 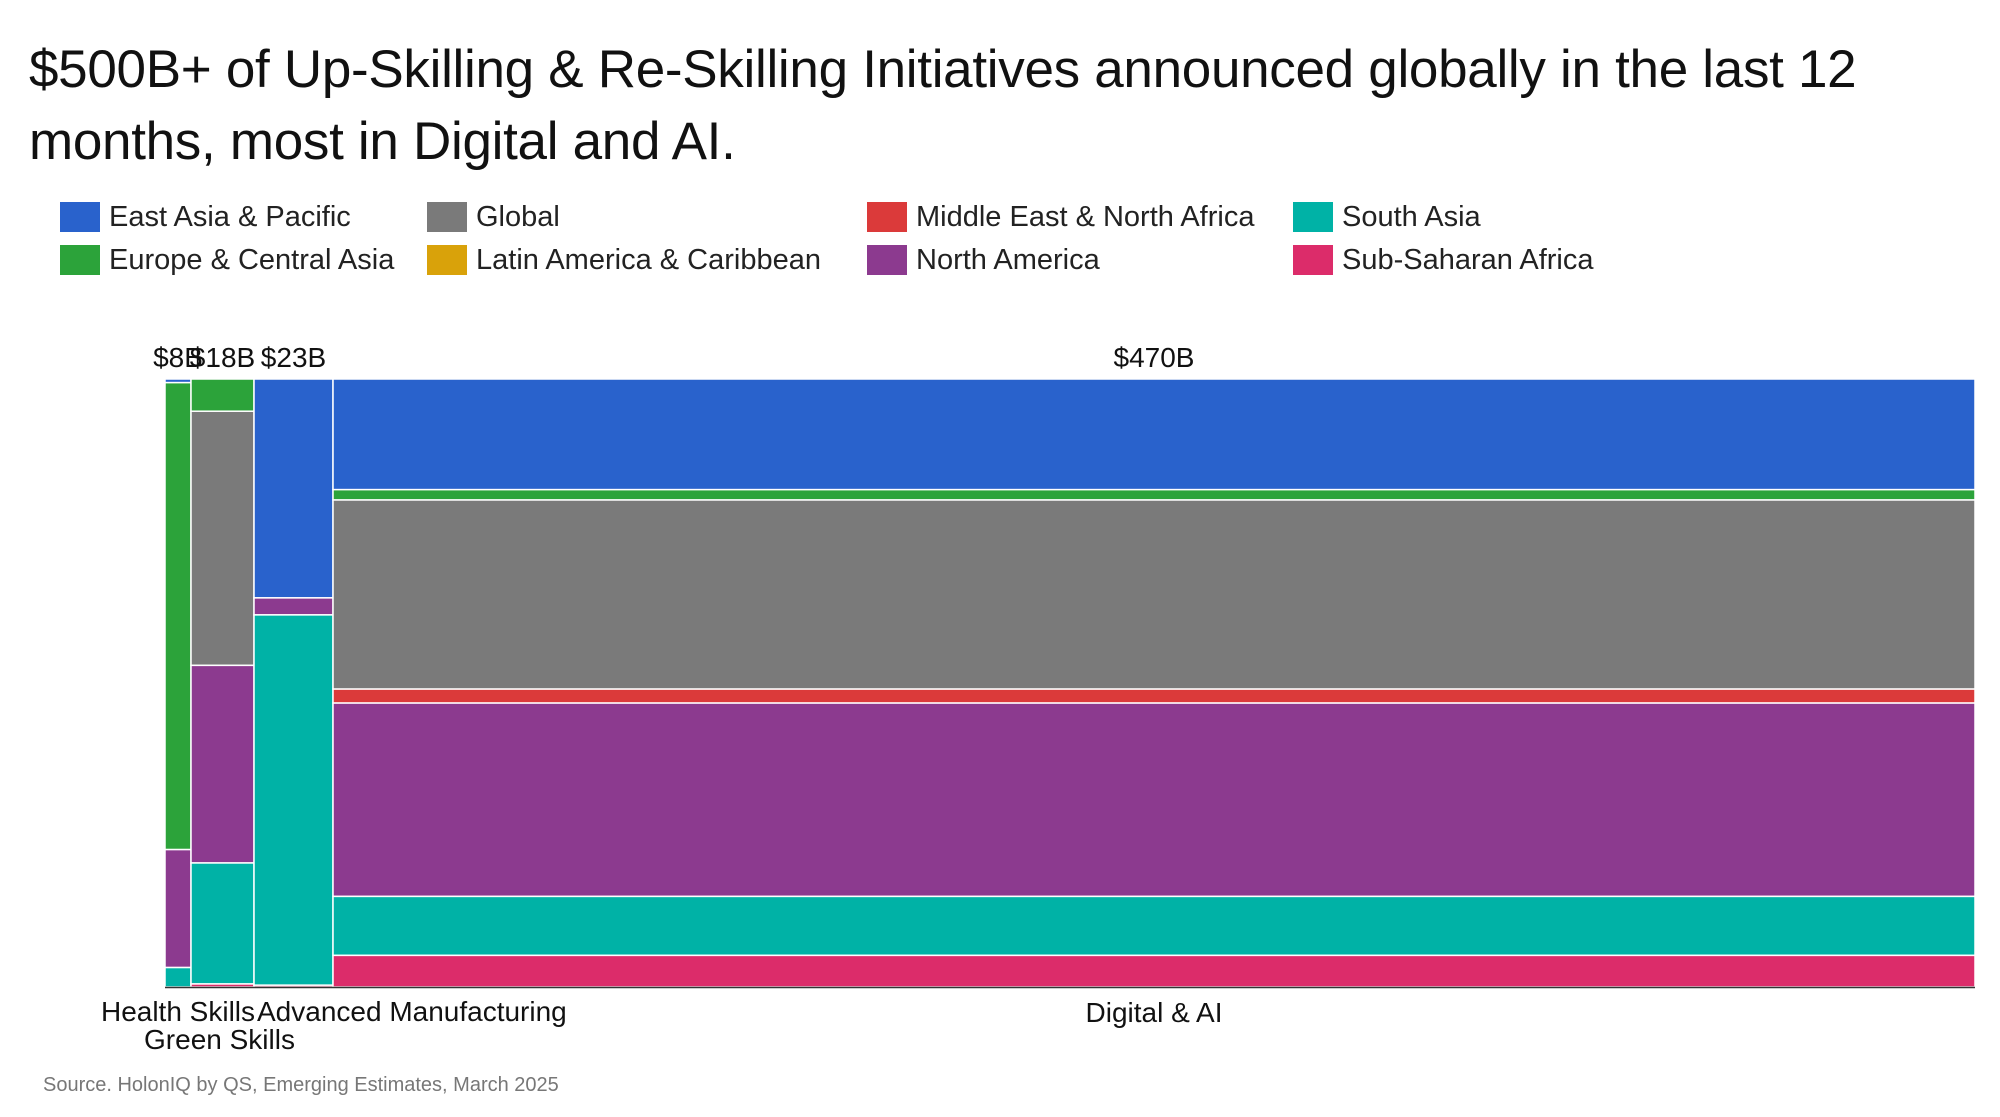 I want to click on legend-label: Europe & Central Asia, so click(x=252, y=259).